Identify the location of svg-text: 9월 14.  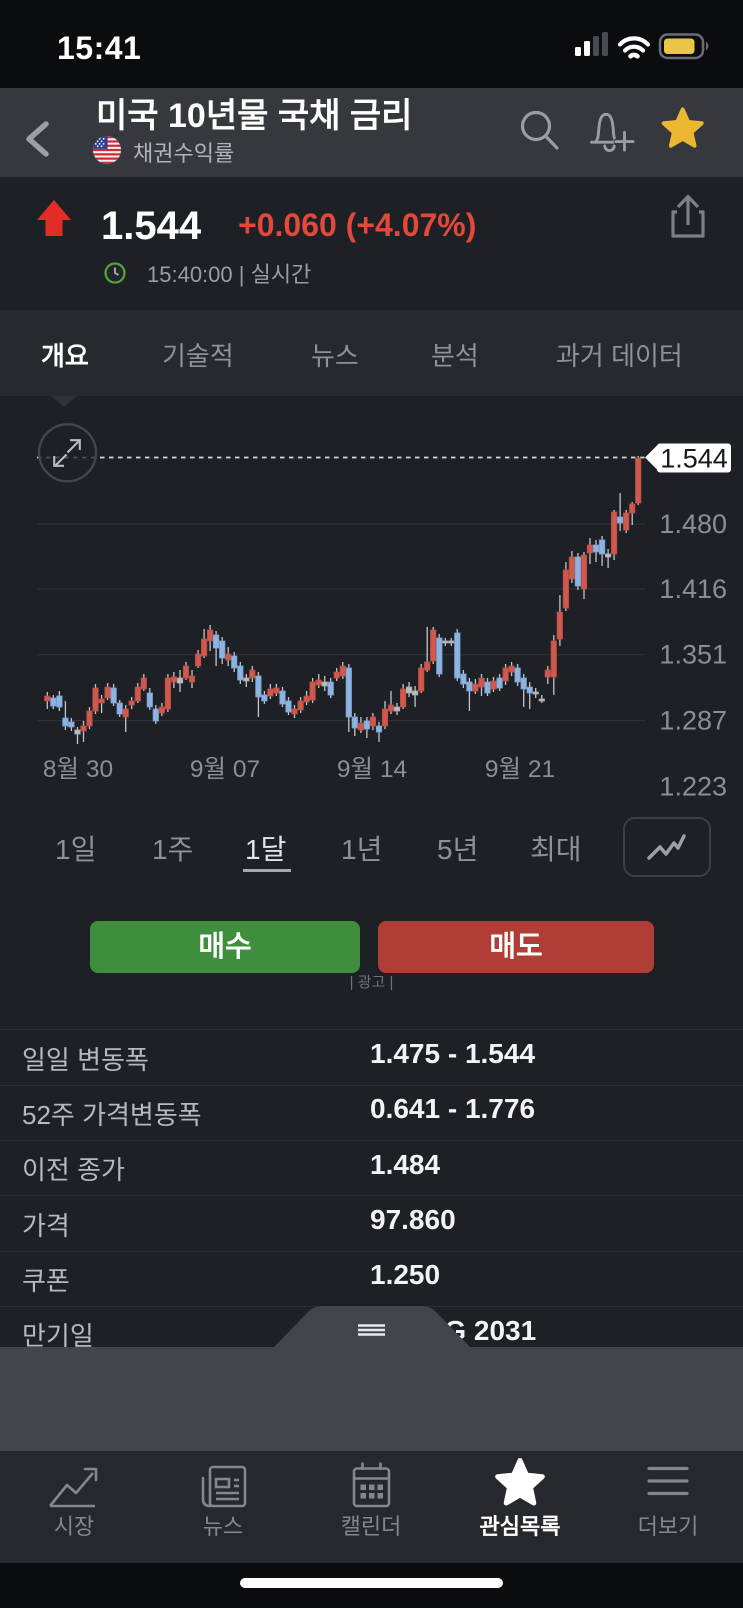
(372, 769).